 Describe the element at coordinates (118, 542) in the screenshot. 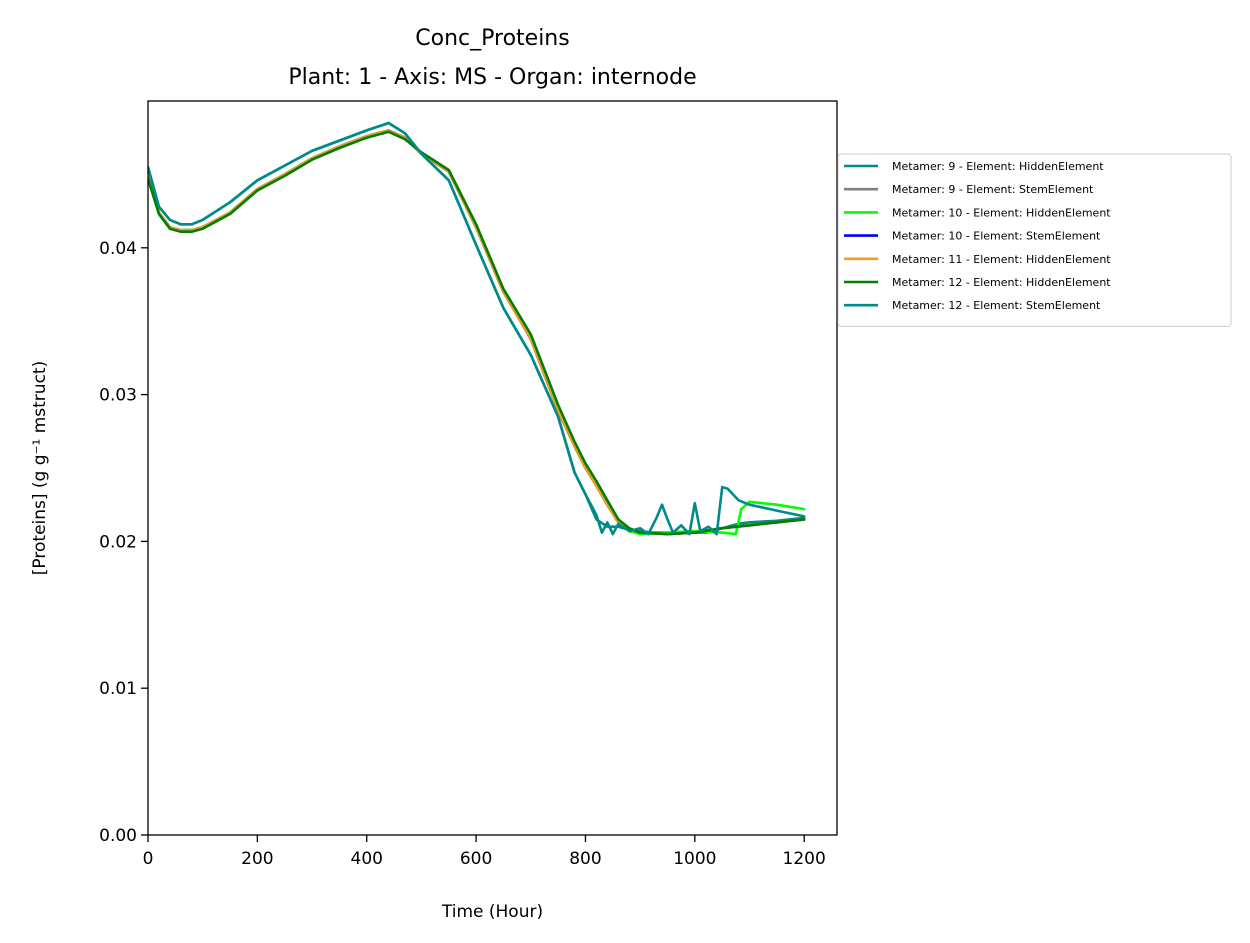

I see `y-tick-label: 0.02` at that location.